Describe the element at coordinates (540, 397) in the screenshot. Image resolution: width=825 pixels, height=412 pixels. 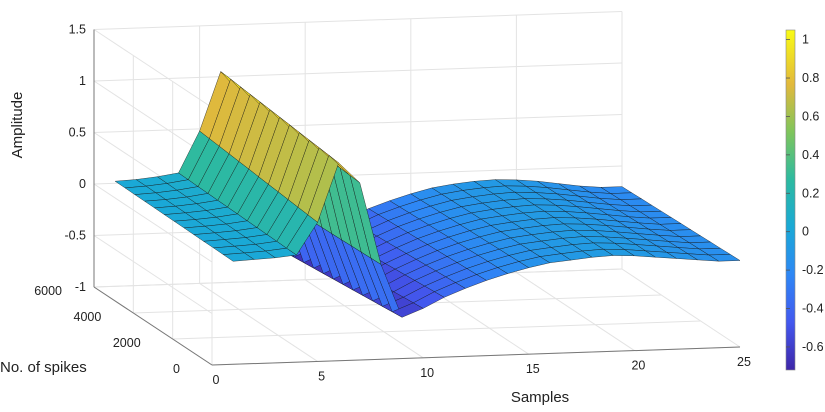
I see `x-axis-label: Samples` at that location.